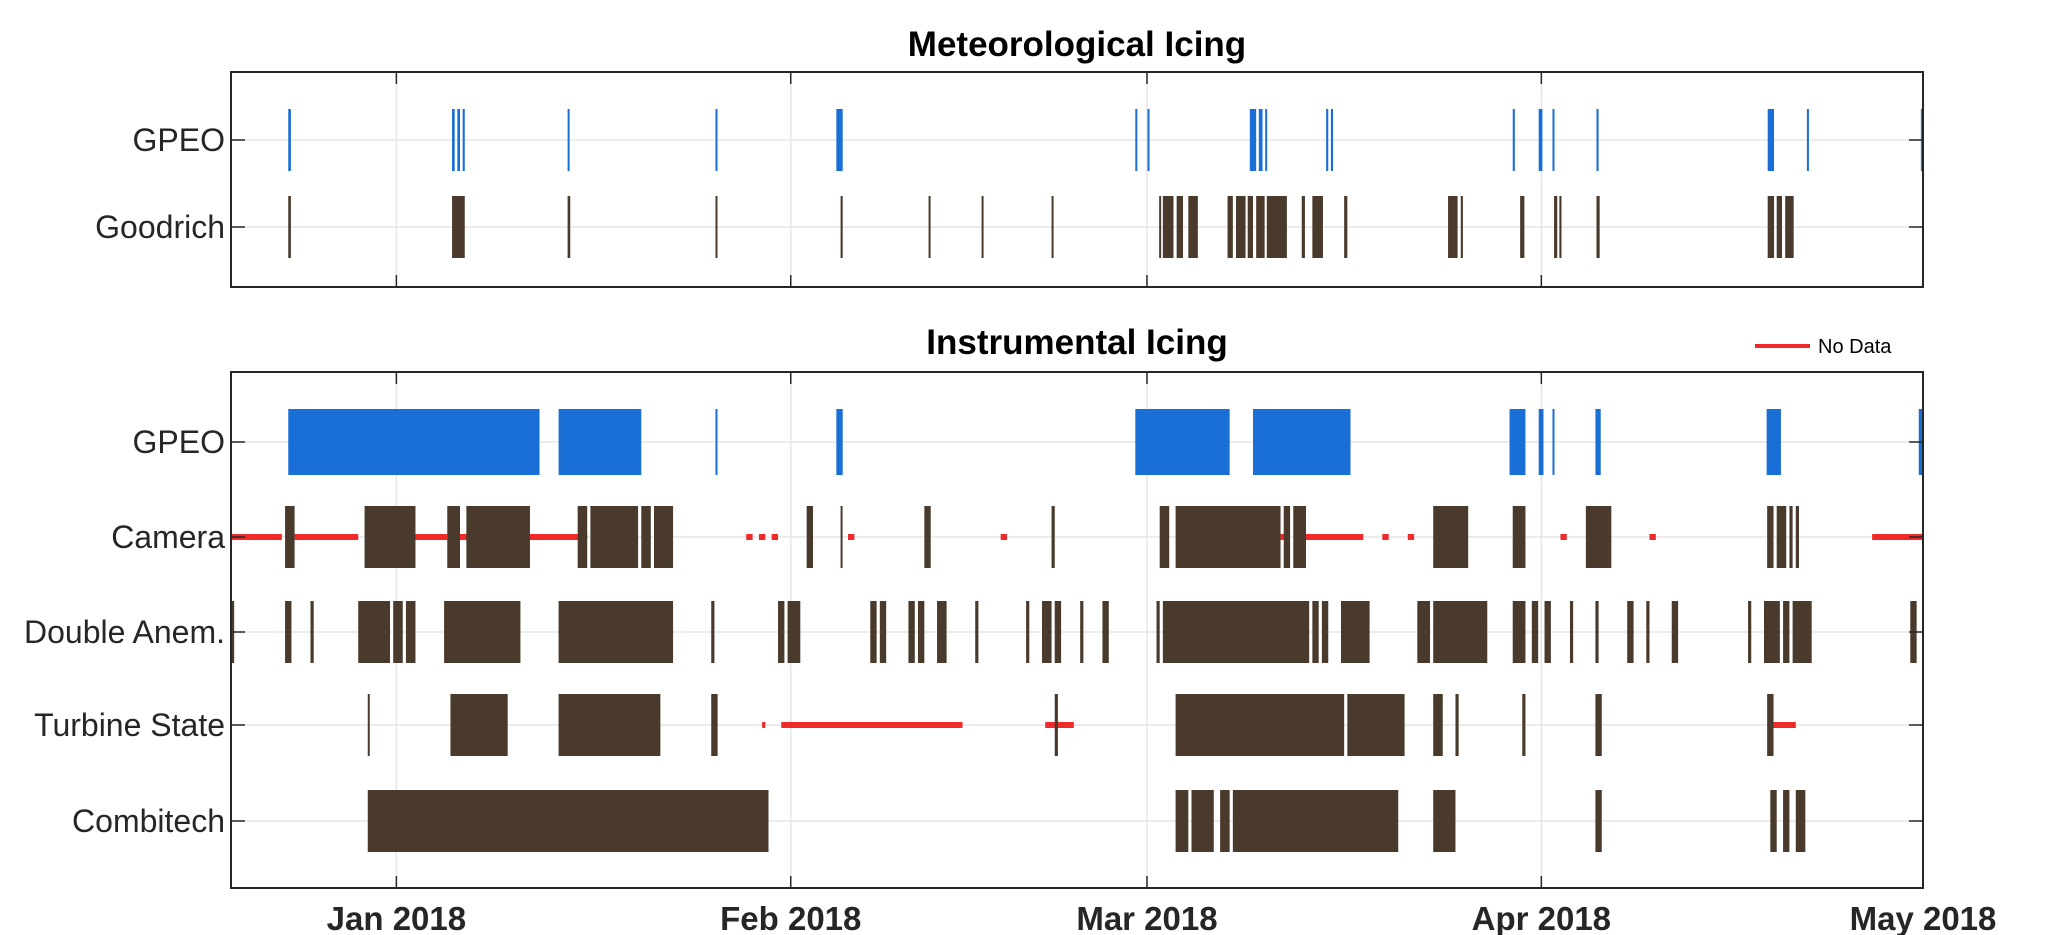 This screenshot has width=2049, height=935. I want to click on row-label-gpeo: GPEO, so click(179, 442).